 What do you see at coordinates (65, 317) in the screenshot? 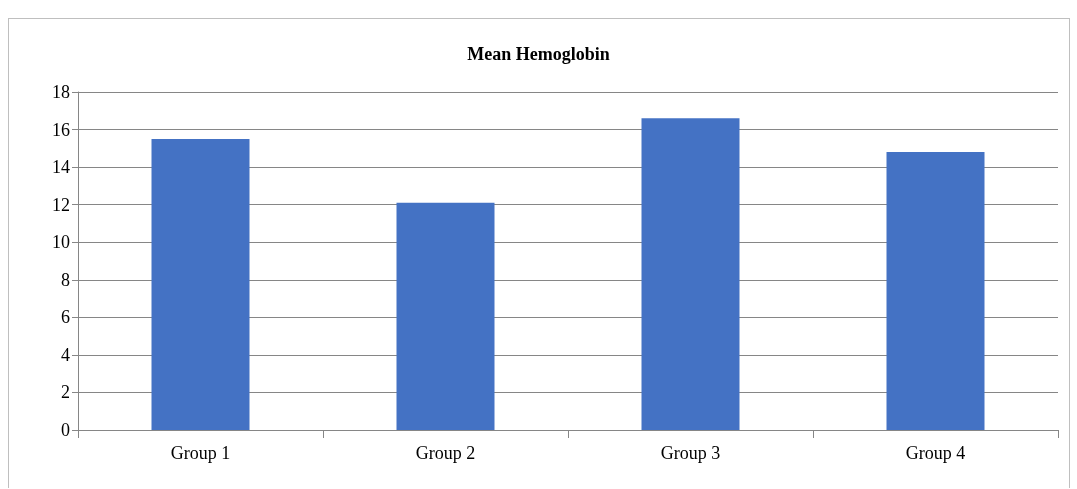
I see `y-tick-label: 6` at bounding box center [65, 317].